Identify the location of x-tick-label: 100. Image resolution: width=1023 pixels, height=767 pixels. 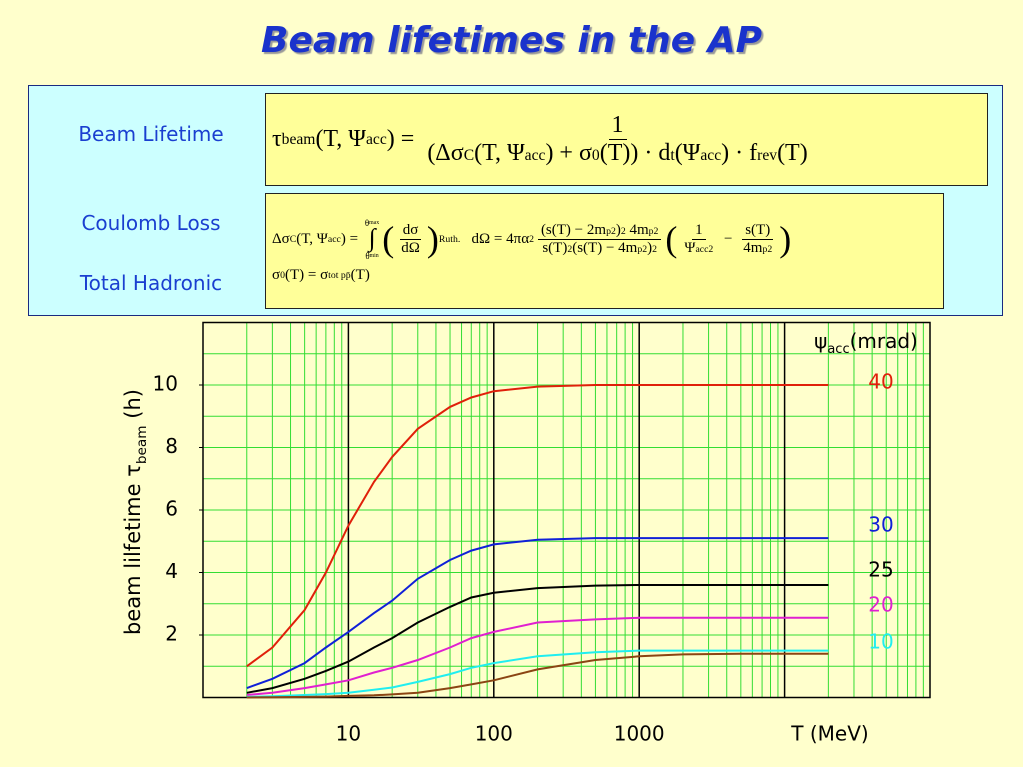
(494, 734).